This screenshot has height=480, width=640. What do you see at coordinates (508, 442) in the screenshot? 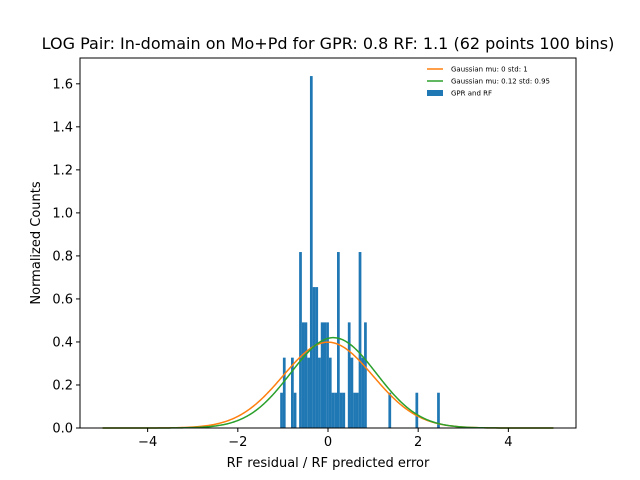
I see `x-tick-label-4: 4` at bounding box center [508, 442].